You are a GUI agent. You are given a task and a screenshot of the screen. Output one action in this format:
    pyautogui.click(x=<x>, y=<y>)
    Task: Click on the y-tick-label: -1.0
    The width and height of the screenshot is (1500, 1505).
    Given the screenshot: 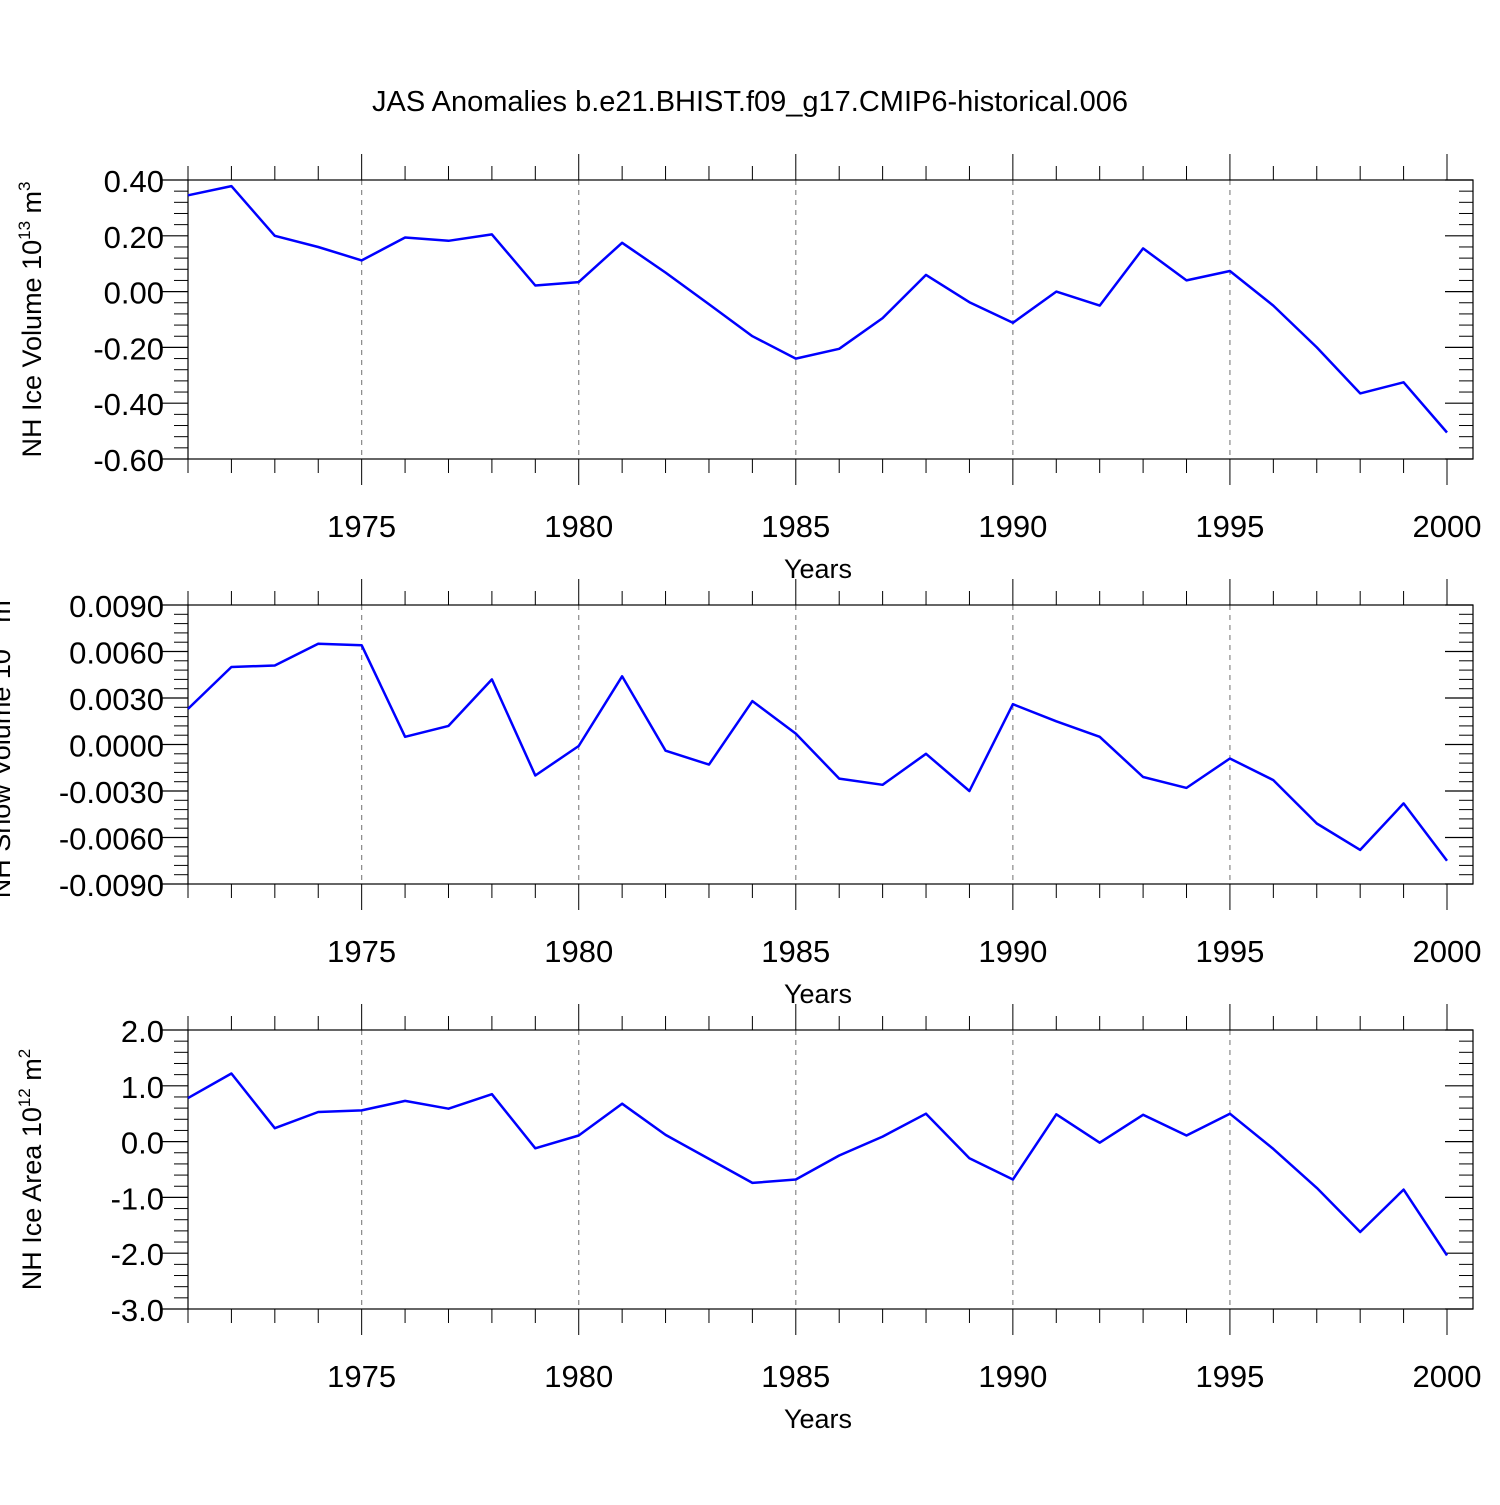 What is the action you would take?
    pyautogui.click(x=137, y=1198)
    